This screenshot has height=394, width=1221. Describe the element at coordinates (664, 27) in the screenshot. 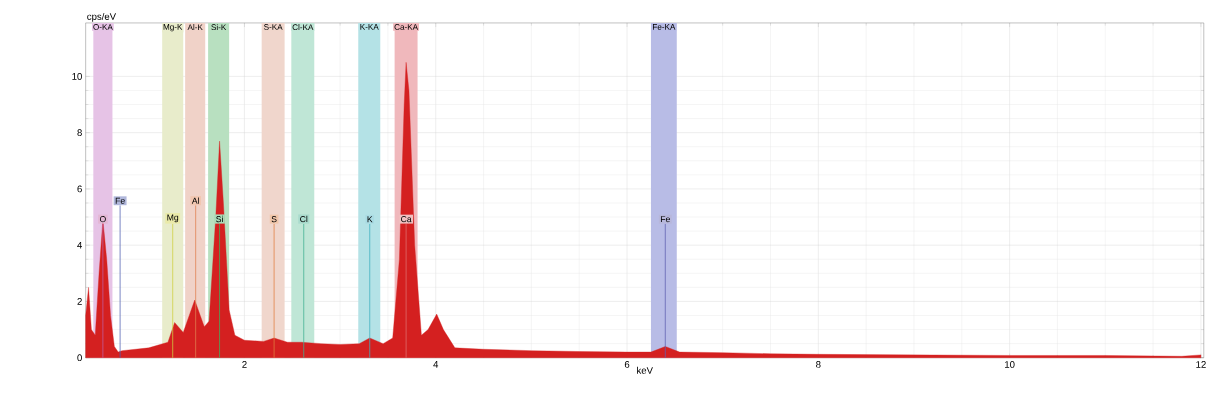

I see `band-label: Fe-KA` at that location.